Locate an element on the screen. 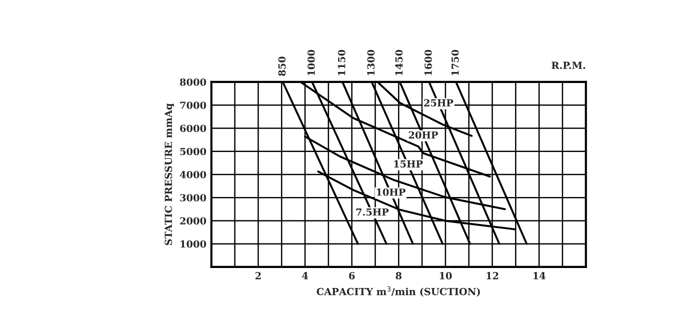  x-tick-label: 8 is located at coordinates (399, 276).